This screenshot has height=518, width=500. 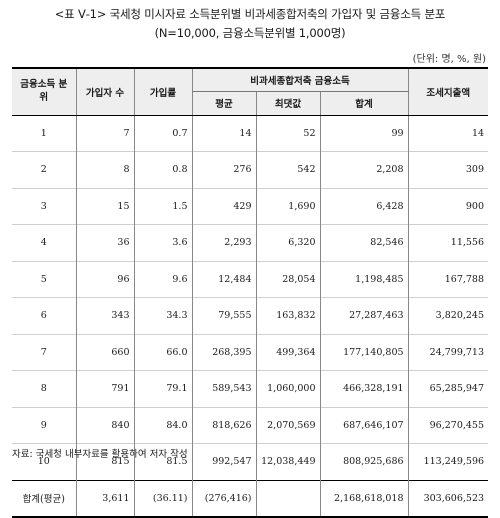 I want to click on cell-tax-expenditure: 167,788, so click(x=448, y=279).